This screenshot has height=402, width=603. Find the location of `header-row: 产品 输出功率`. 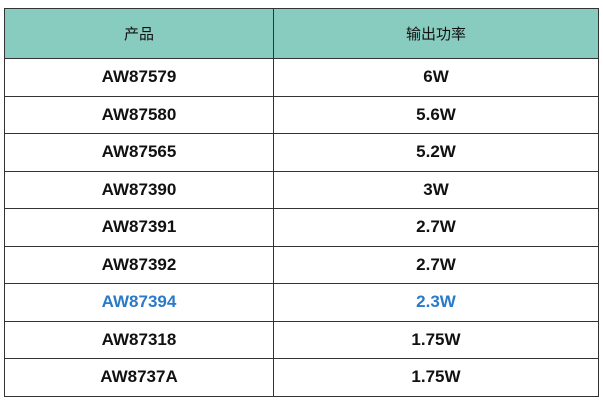

header-row: 产品 输出功率 is located at coordinates (301, 33).